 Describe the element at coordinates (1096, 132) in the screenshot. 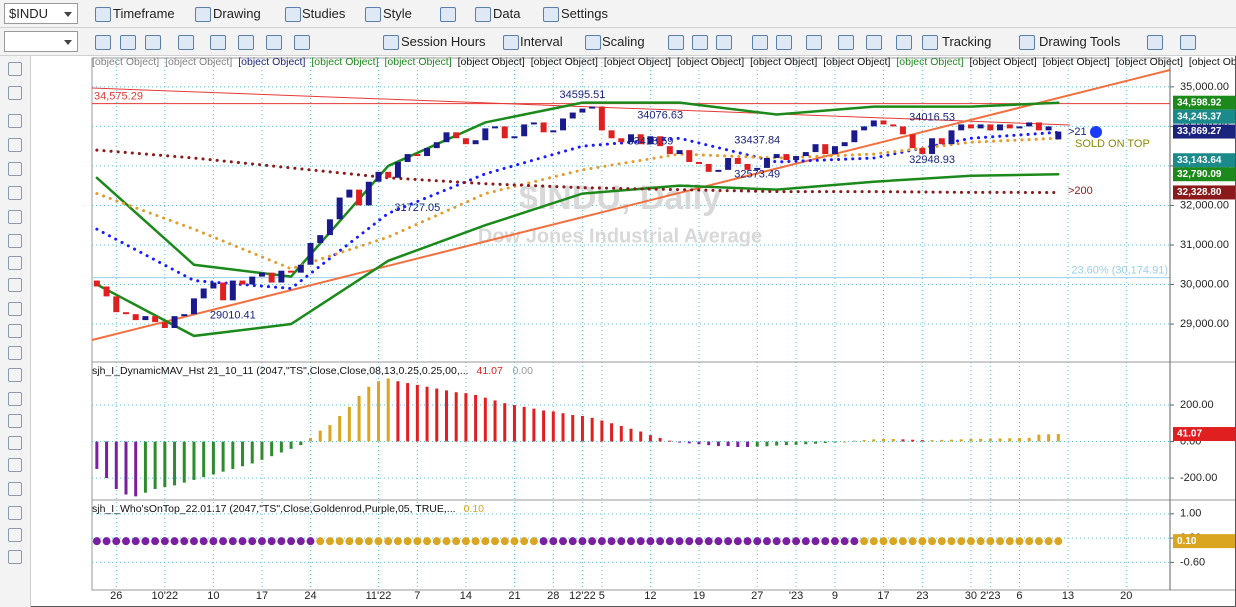

I see `marker-dot` at that location.